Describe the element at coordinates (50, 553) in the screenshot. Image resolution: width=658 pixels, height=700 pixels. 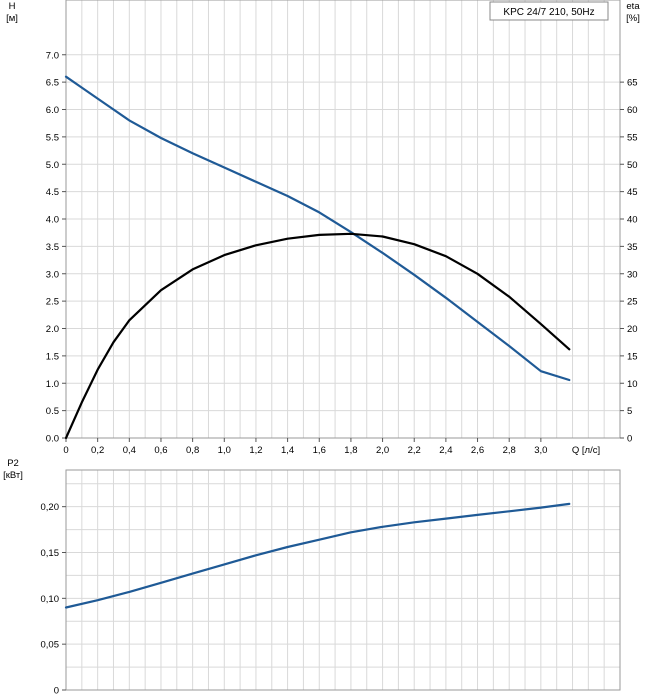
I see `bottom-y-tick-label: 0,15` at that location.